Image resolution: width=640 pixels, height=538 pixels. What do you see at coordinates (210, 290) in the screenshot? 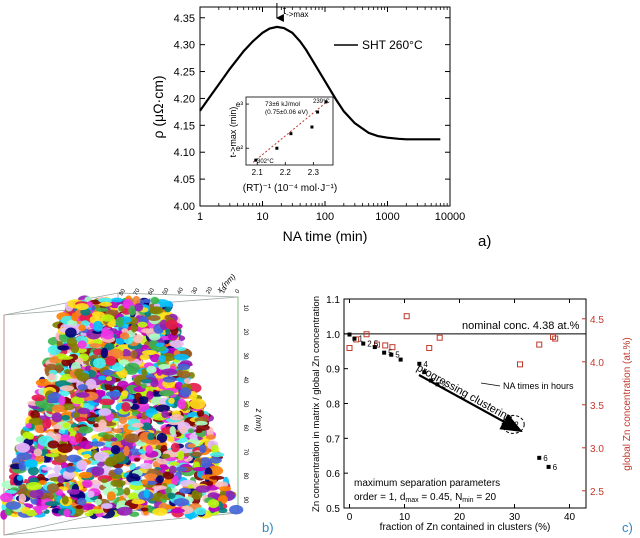
I see `x-tick-label: 20` at bounding box center [210, 290].